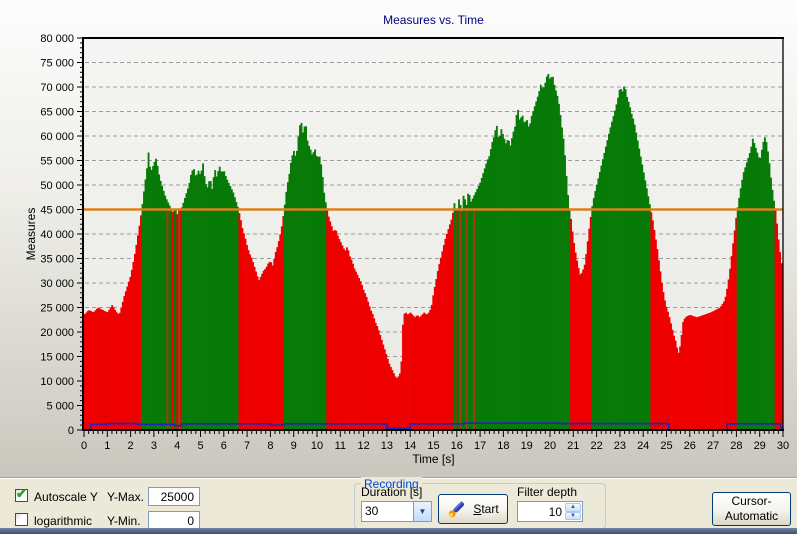  I want to click on svg-text: 13, so click(387, 446).